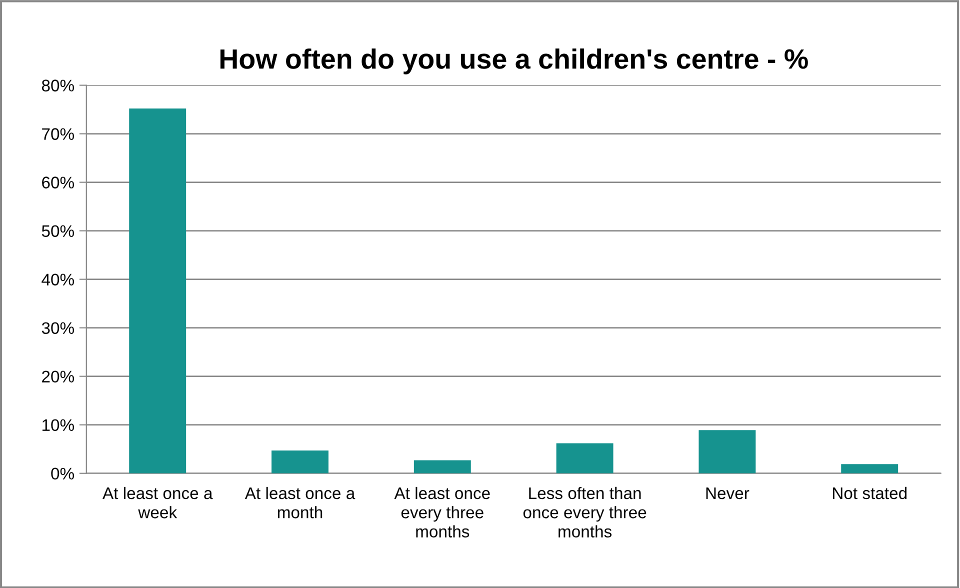  Describe the element at coordinates (584, 512) in the screenshot. I see `x-tick-label: Less often than once every three months` at that location.